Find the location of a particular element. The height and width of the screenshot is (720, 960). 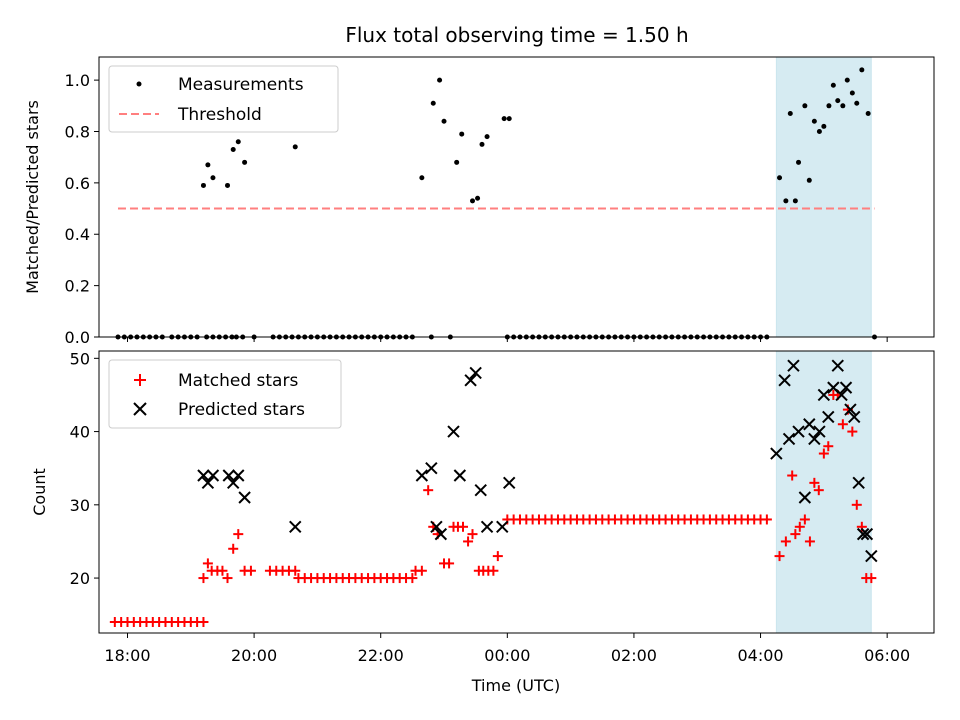

bottom-y-tick-label: 40 is located at coordinates (80, 432).